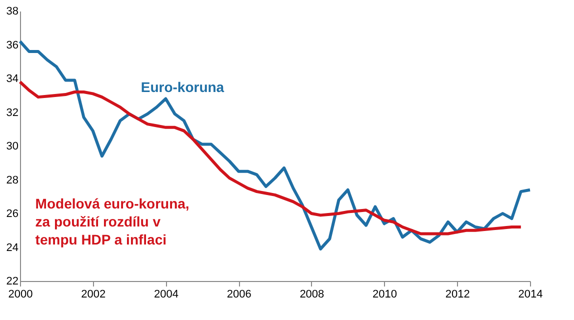  Describe the element at coordinates (20, 294) in the screenshot. I see `x-tick-label: 2000` at that location.